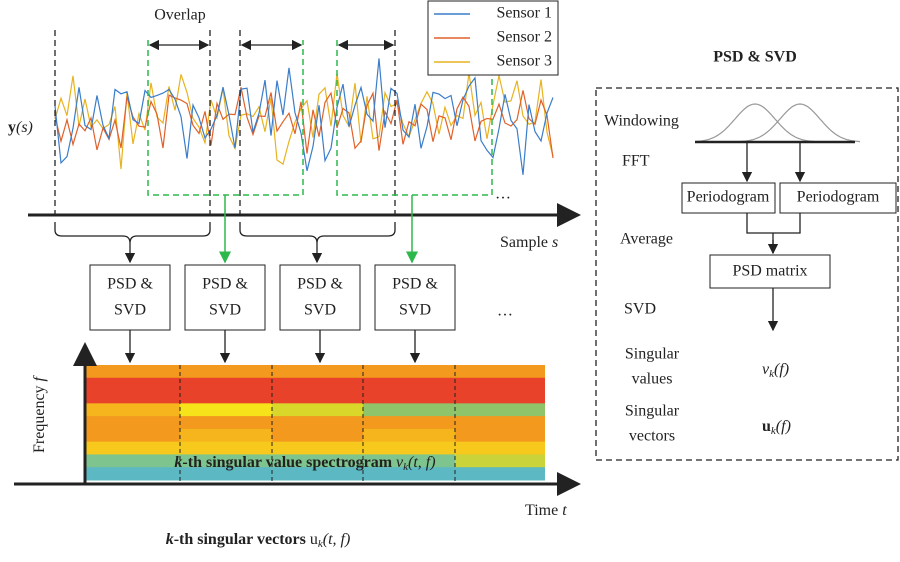  I want to click on text: -th singular value spectrogram, so click(289, 462).